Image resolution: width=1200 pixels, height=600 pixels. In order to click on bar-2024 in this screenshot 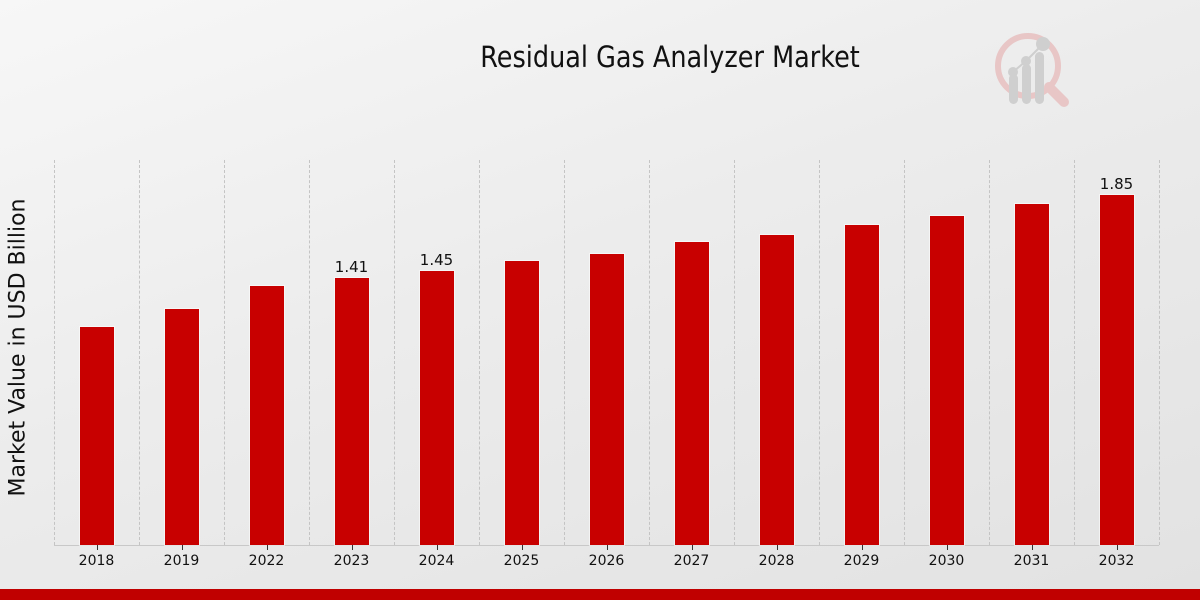, I will do `click(436, 407)`.